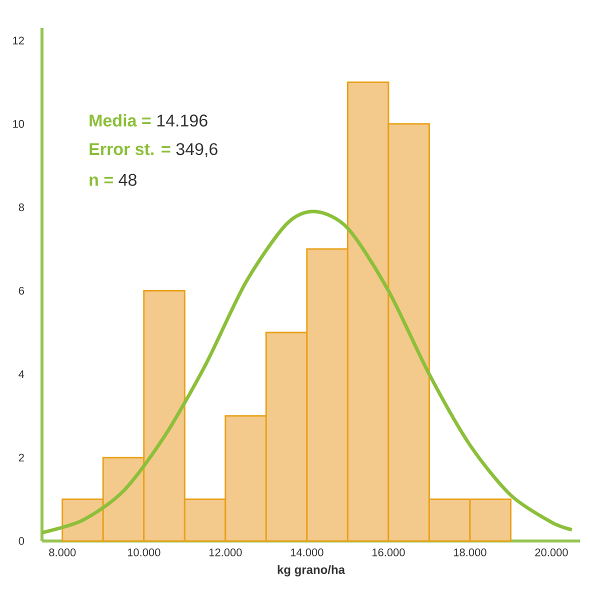 The width and height of the screenshot is (590, 604). I want to click on annotation: n = 48, so click(113, 180).